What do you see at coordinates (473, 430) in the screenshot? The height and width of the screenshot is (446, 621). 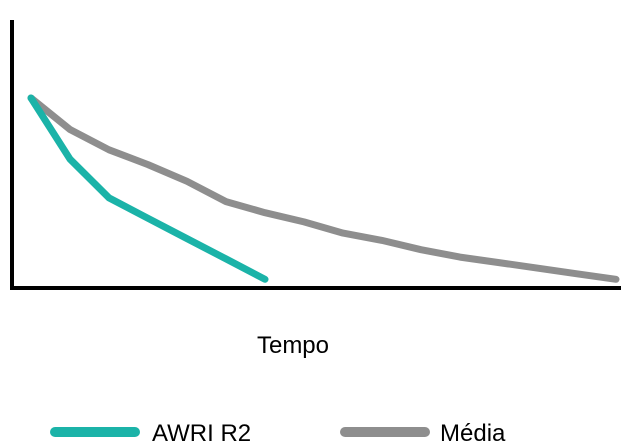 I see `legend-label-media: Média` at bounding box center [473, 430].